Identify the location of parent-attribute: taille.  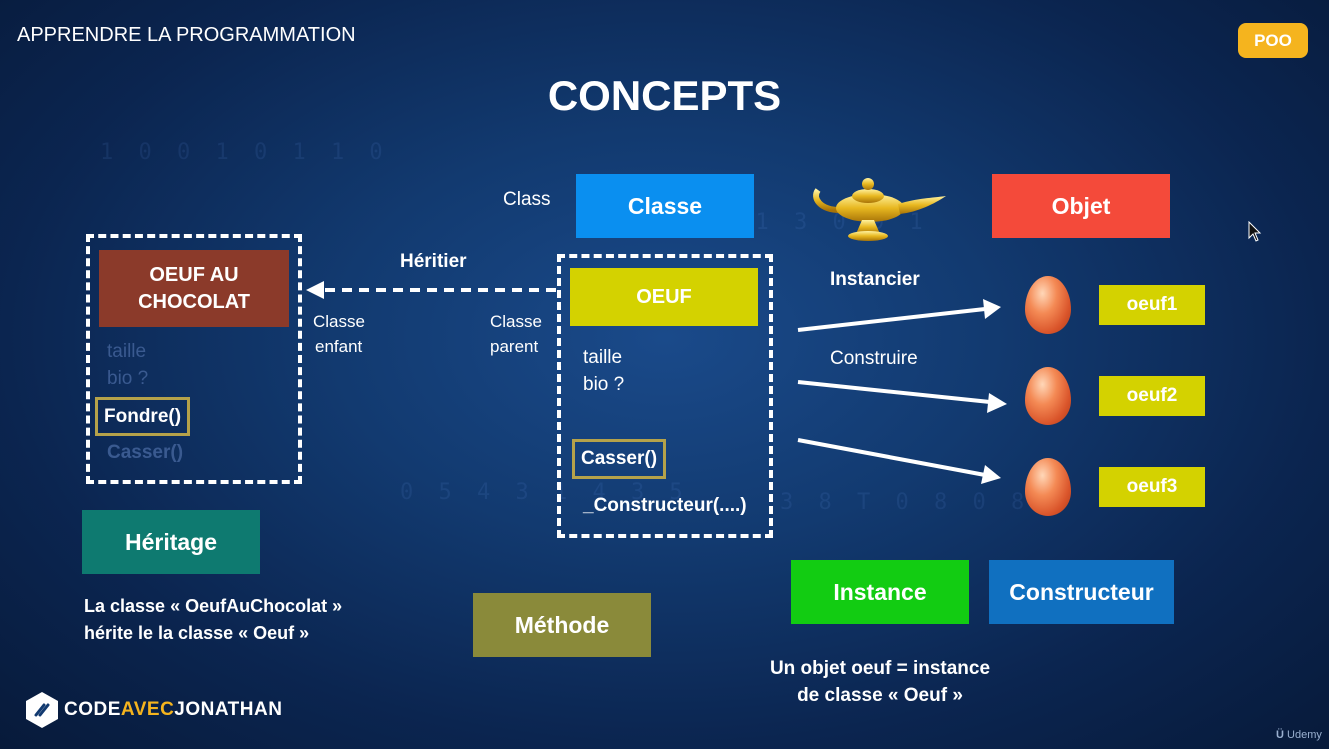
(603, 357).